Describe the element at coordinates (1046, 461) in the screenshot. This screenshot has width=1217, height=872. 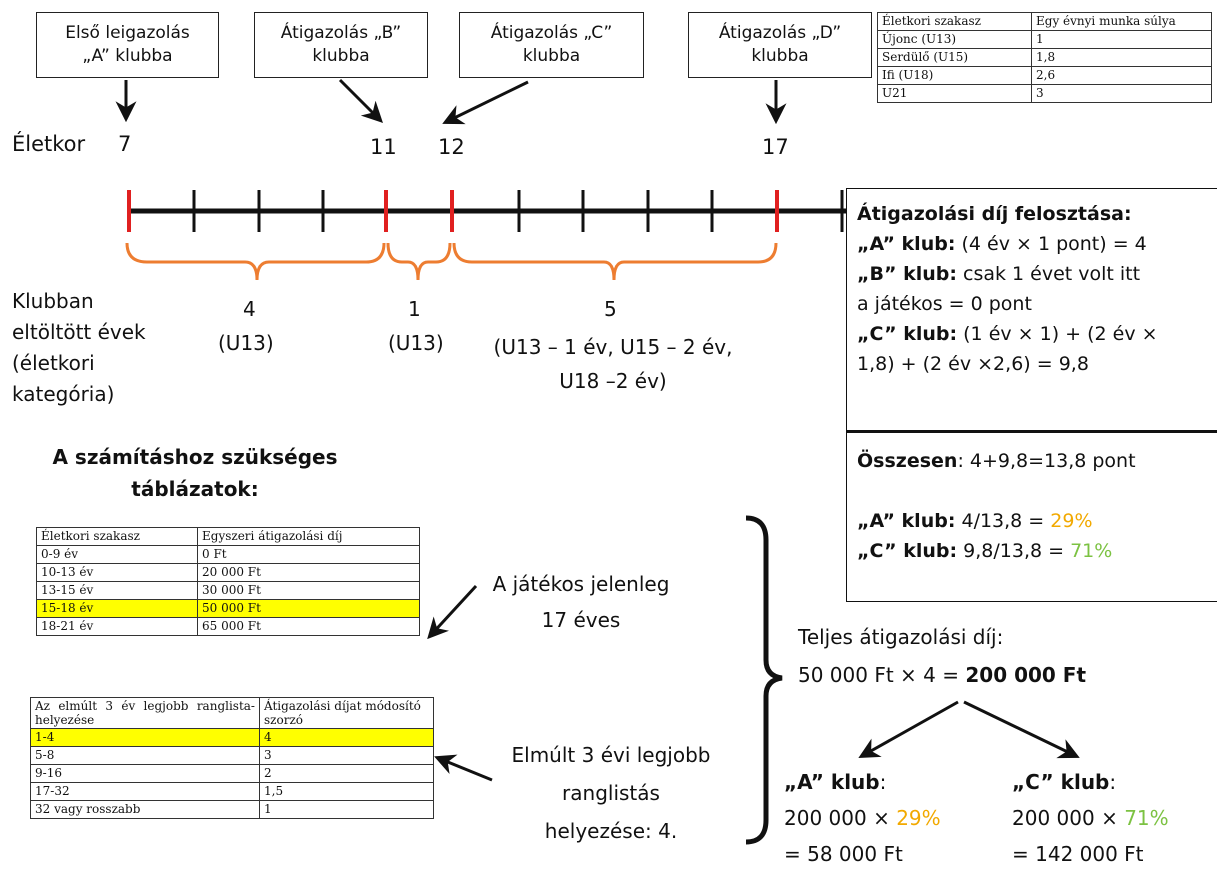
I see `panel-total-text: : 4+9,8=13,8 pont` at that location.